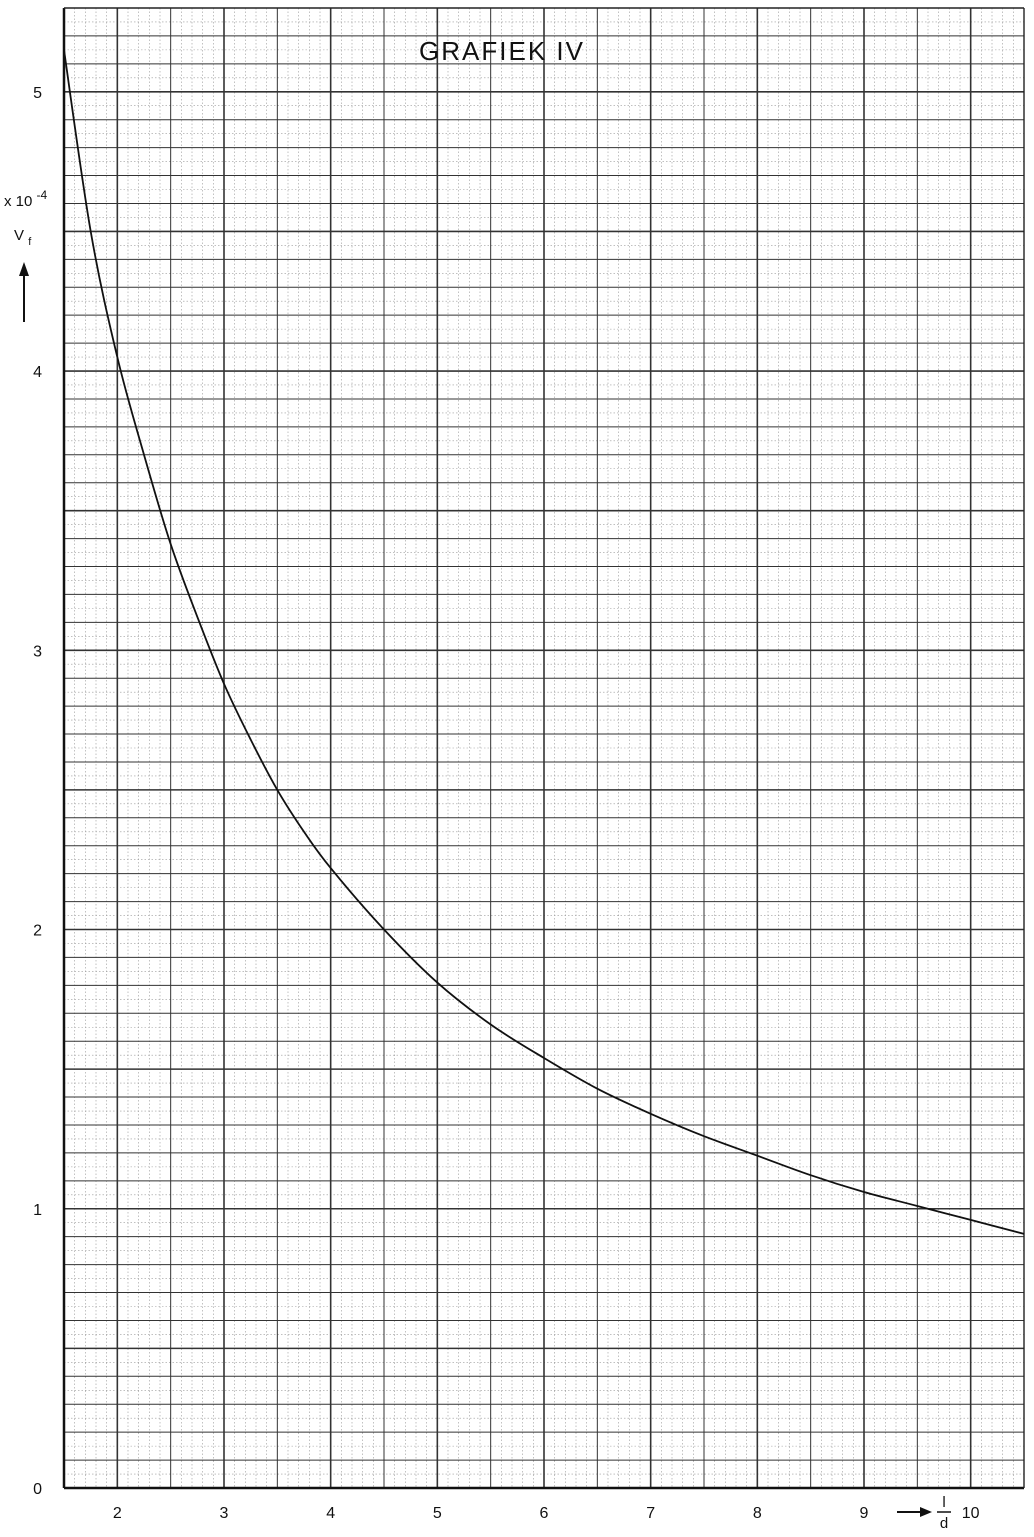 This screenshot has height=1537, width=1034. I want to click on x-tick-label: 2, so click(117, 1513).